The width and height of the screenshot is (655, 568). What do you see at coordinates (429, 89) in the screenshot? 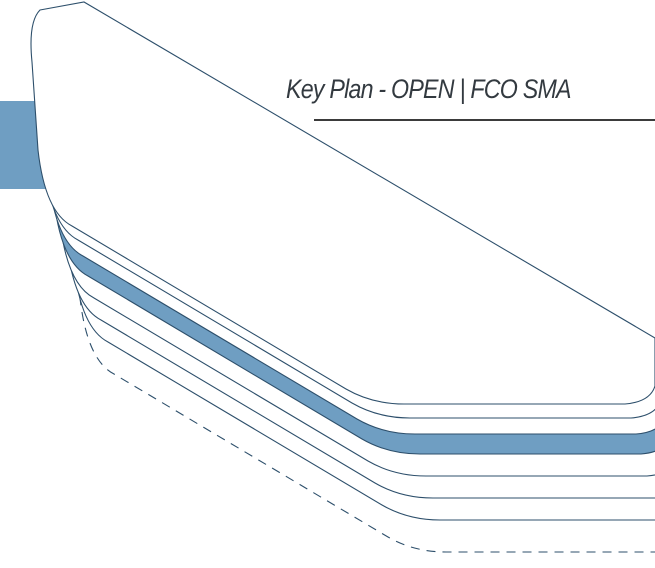
I see `page-title: Key Plan - OPEN | FCO SMA` at bounding box center [429, 89].